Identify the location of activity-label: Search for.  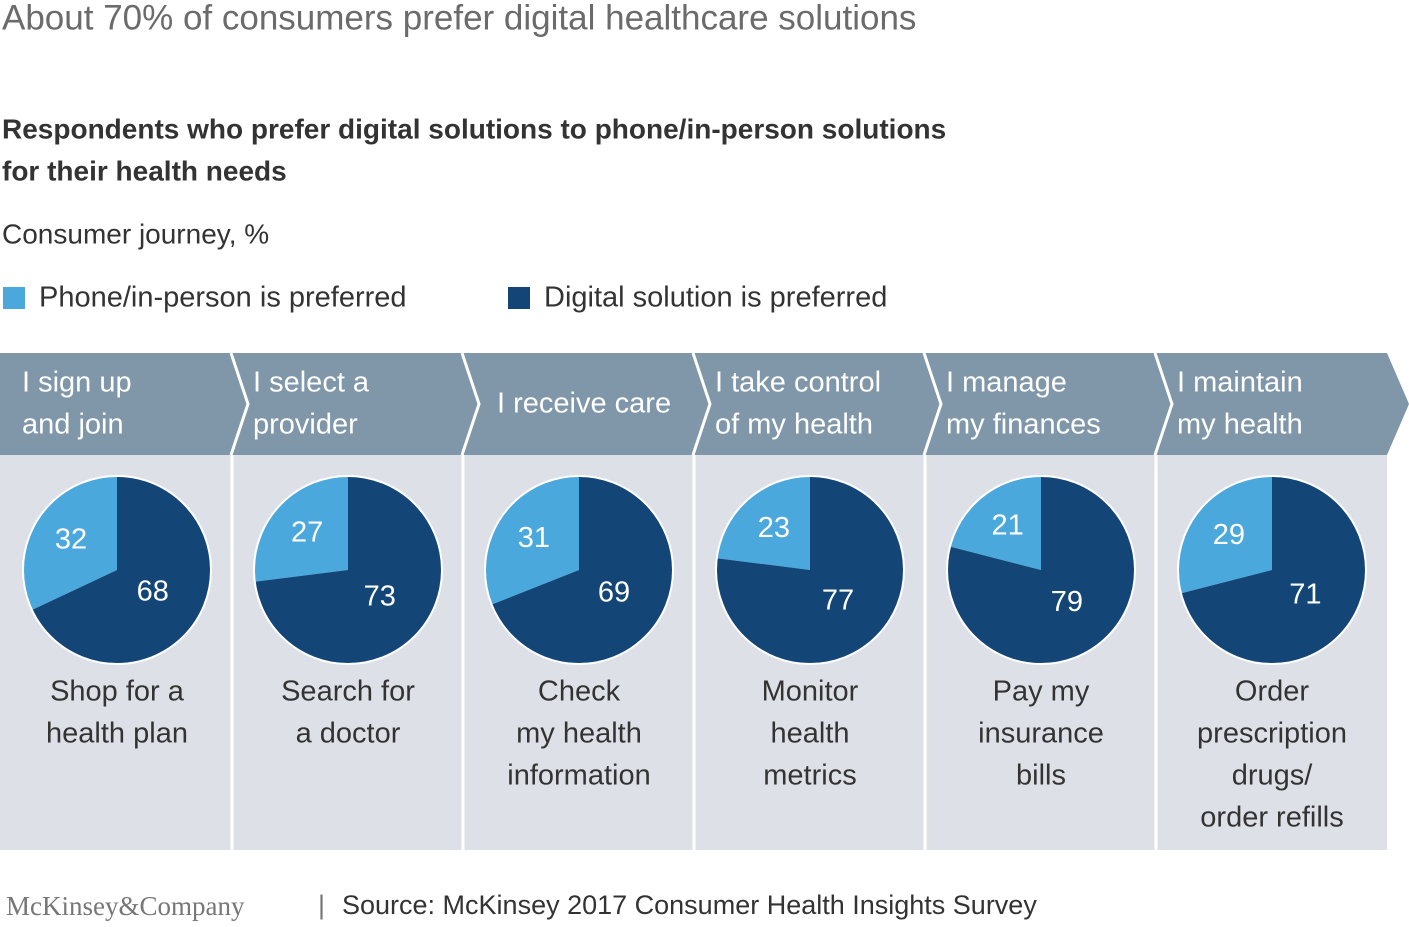
(348, 692).